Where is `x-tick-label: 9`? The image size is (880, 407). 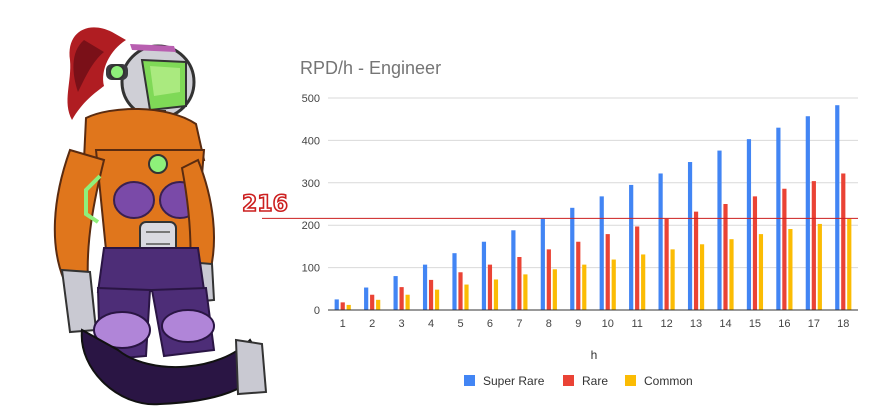
x-tick-label: 9 is located at coordinates (578, 324).